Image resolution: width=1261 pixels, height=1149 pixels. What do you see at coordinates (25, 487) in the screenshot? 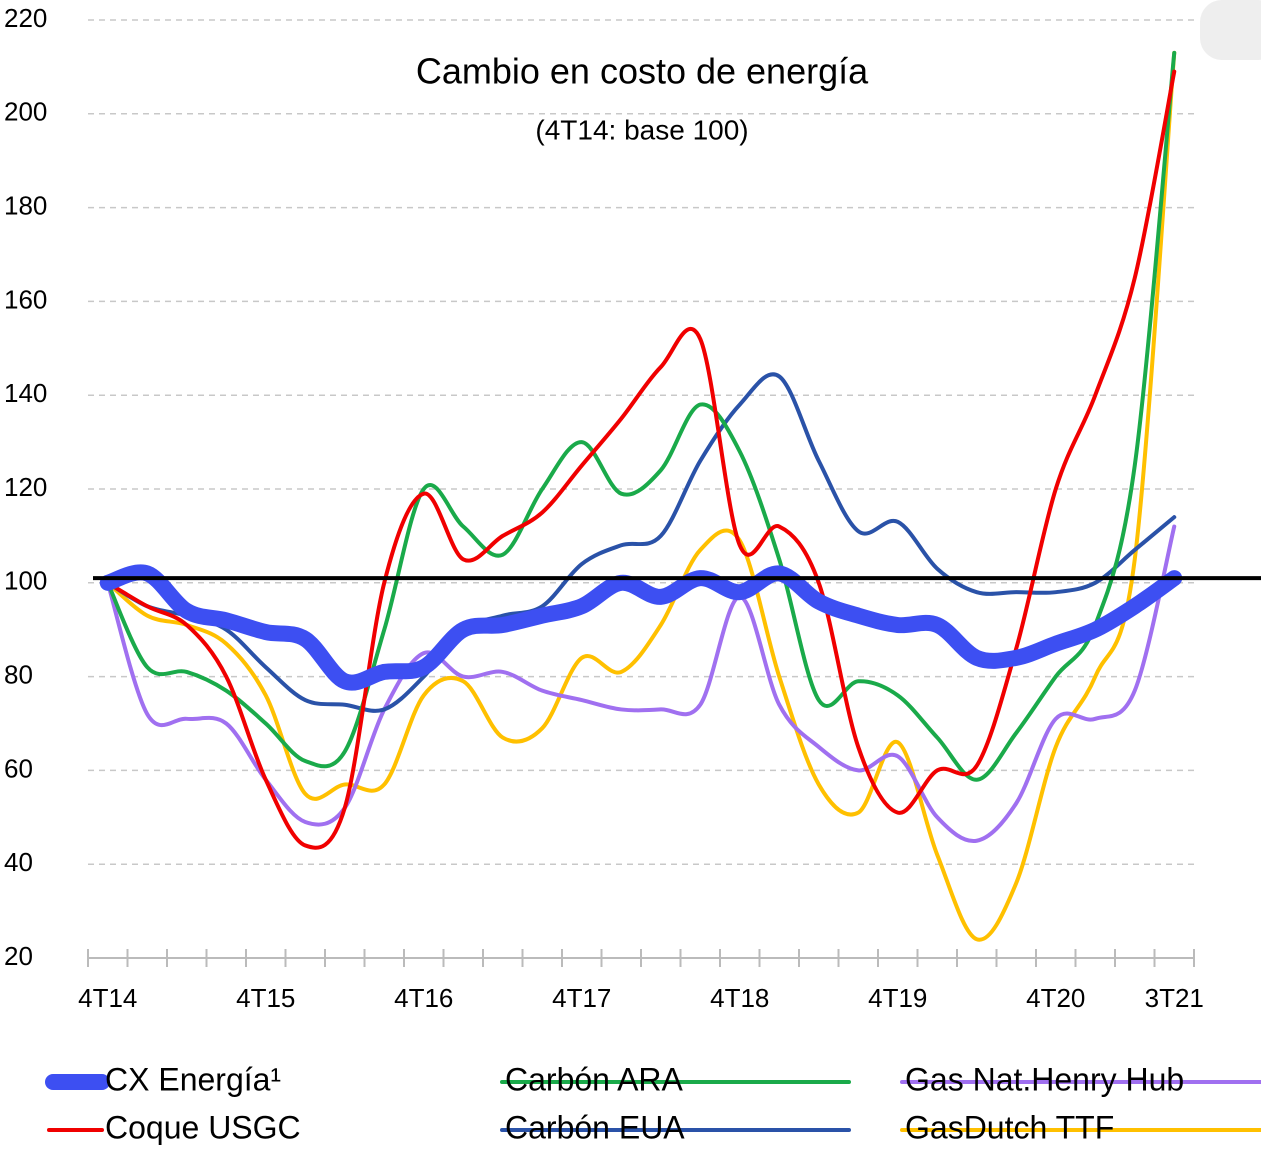
I see `y-tick-label: 120` at bounding box center [25, 487].